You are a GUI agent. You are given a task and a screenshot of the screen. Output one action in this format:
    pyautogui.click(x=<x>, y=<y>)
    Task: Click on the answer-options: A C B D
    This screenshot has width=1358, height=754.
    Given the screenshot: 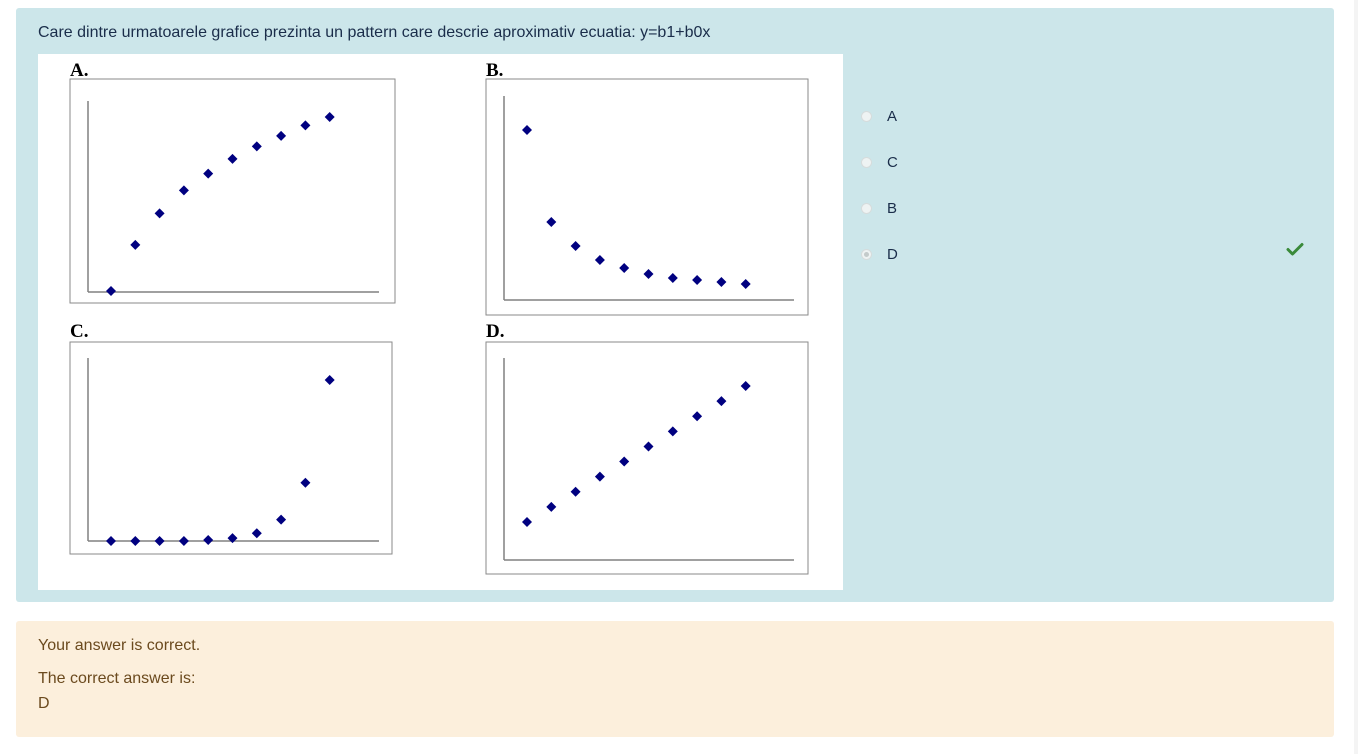 What is the action you would take?
    pyautogui.click(x=879, y=196)
    